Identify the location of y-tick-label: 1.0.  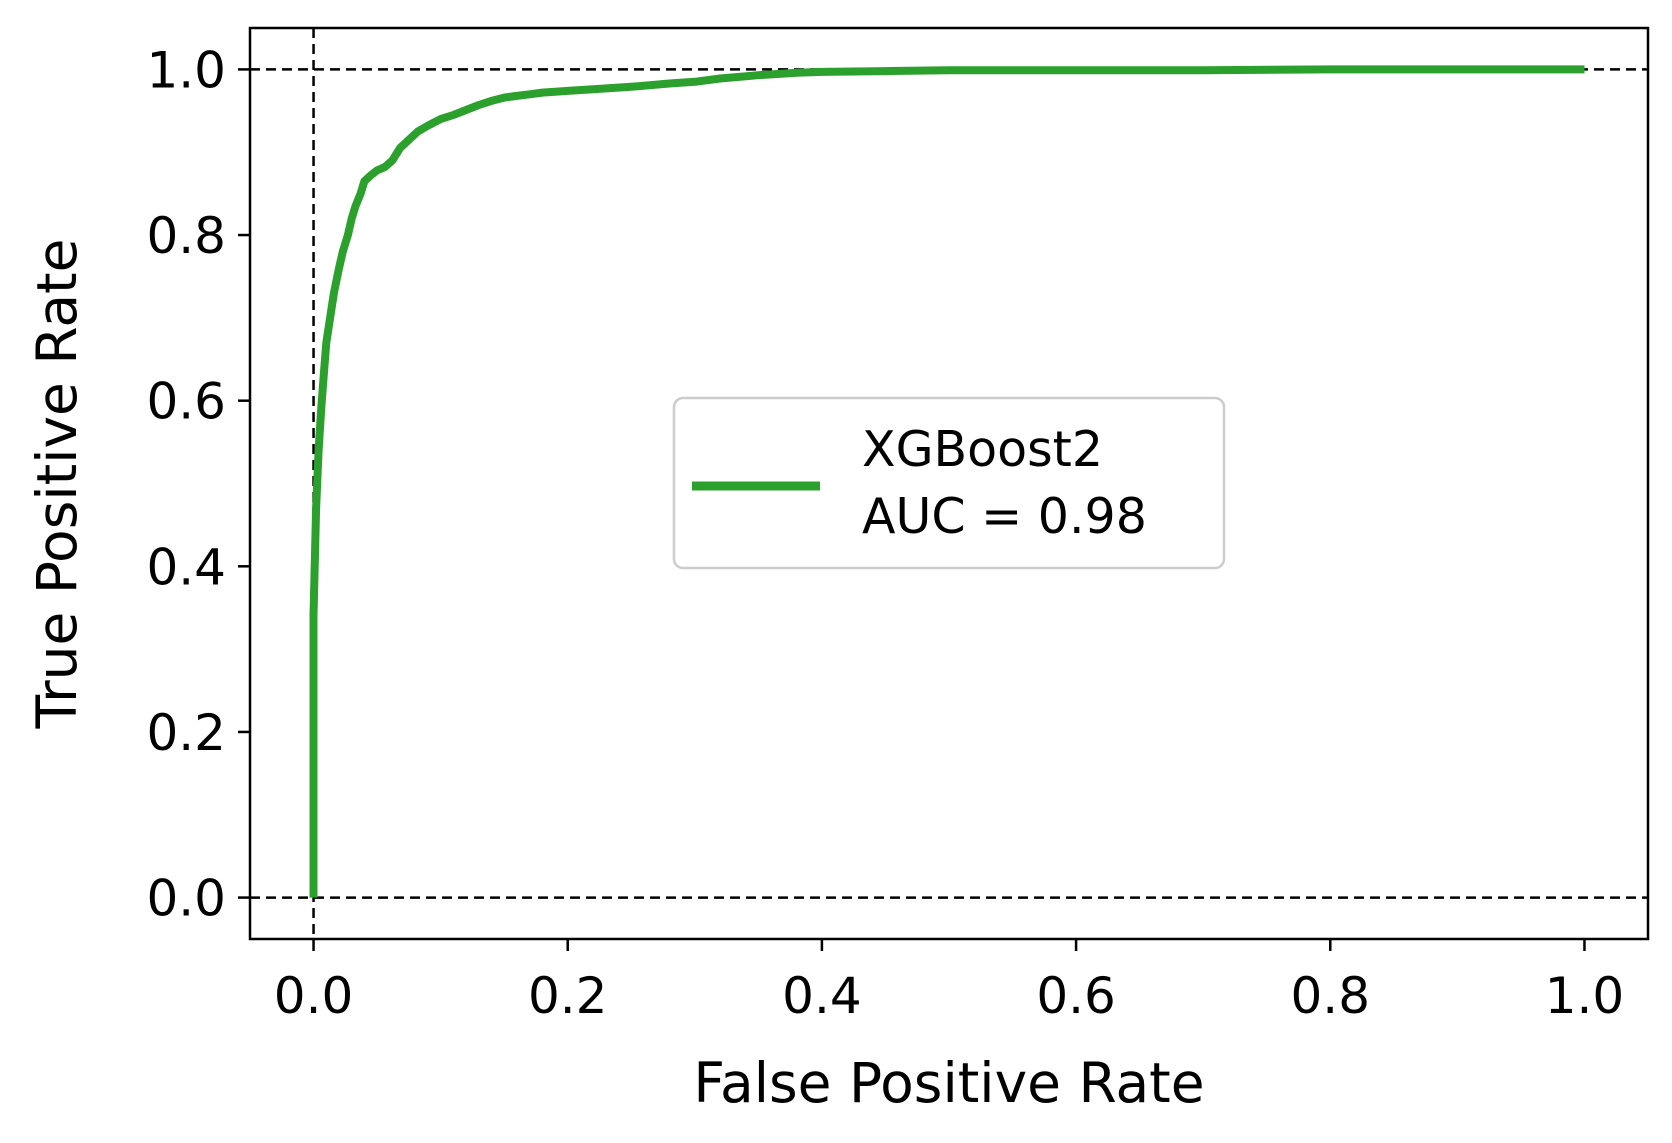
(186, 70).